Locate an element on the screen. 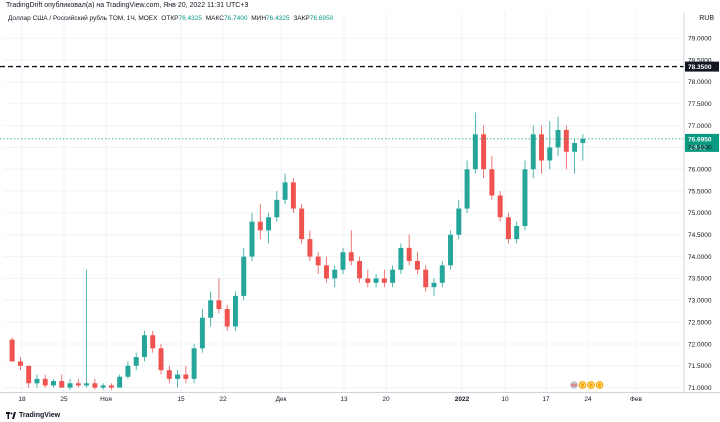 The height and width of the screenshot is (422, 720). price-tick-label: 73.5000 is located at coordinates (700, 279).